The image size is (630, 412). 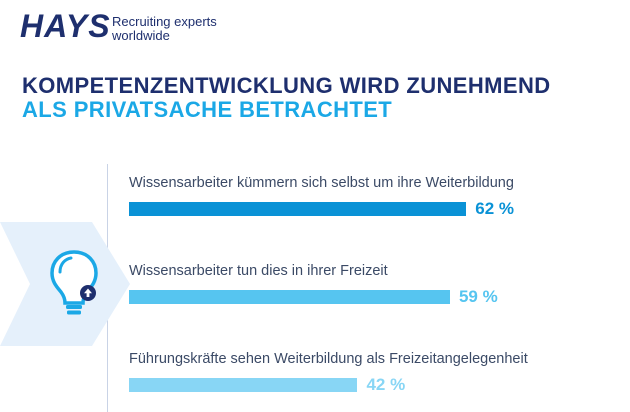 What do you see at coordinates (65, 265) in the screenshot?
I see `bulb-shine` at bounding box center [65, 265].